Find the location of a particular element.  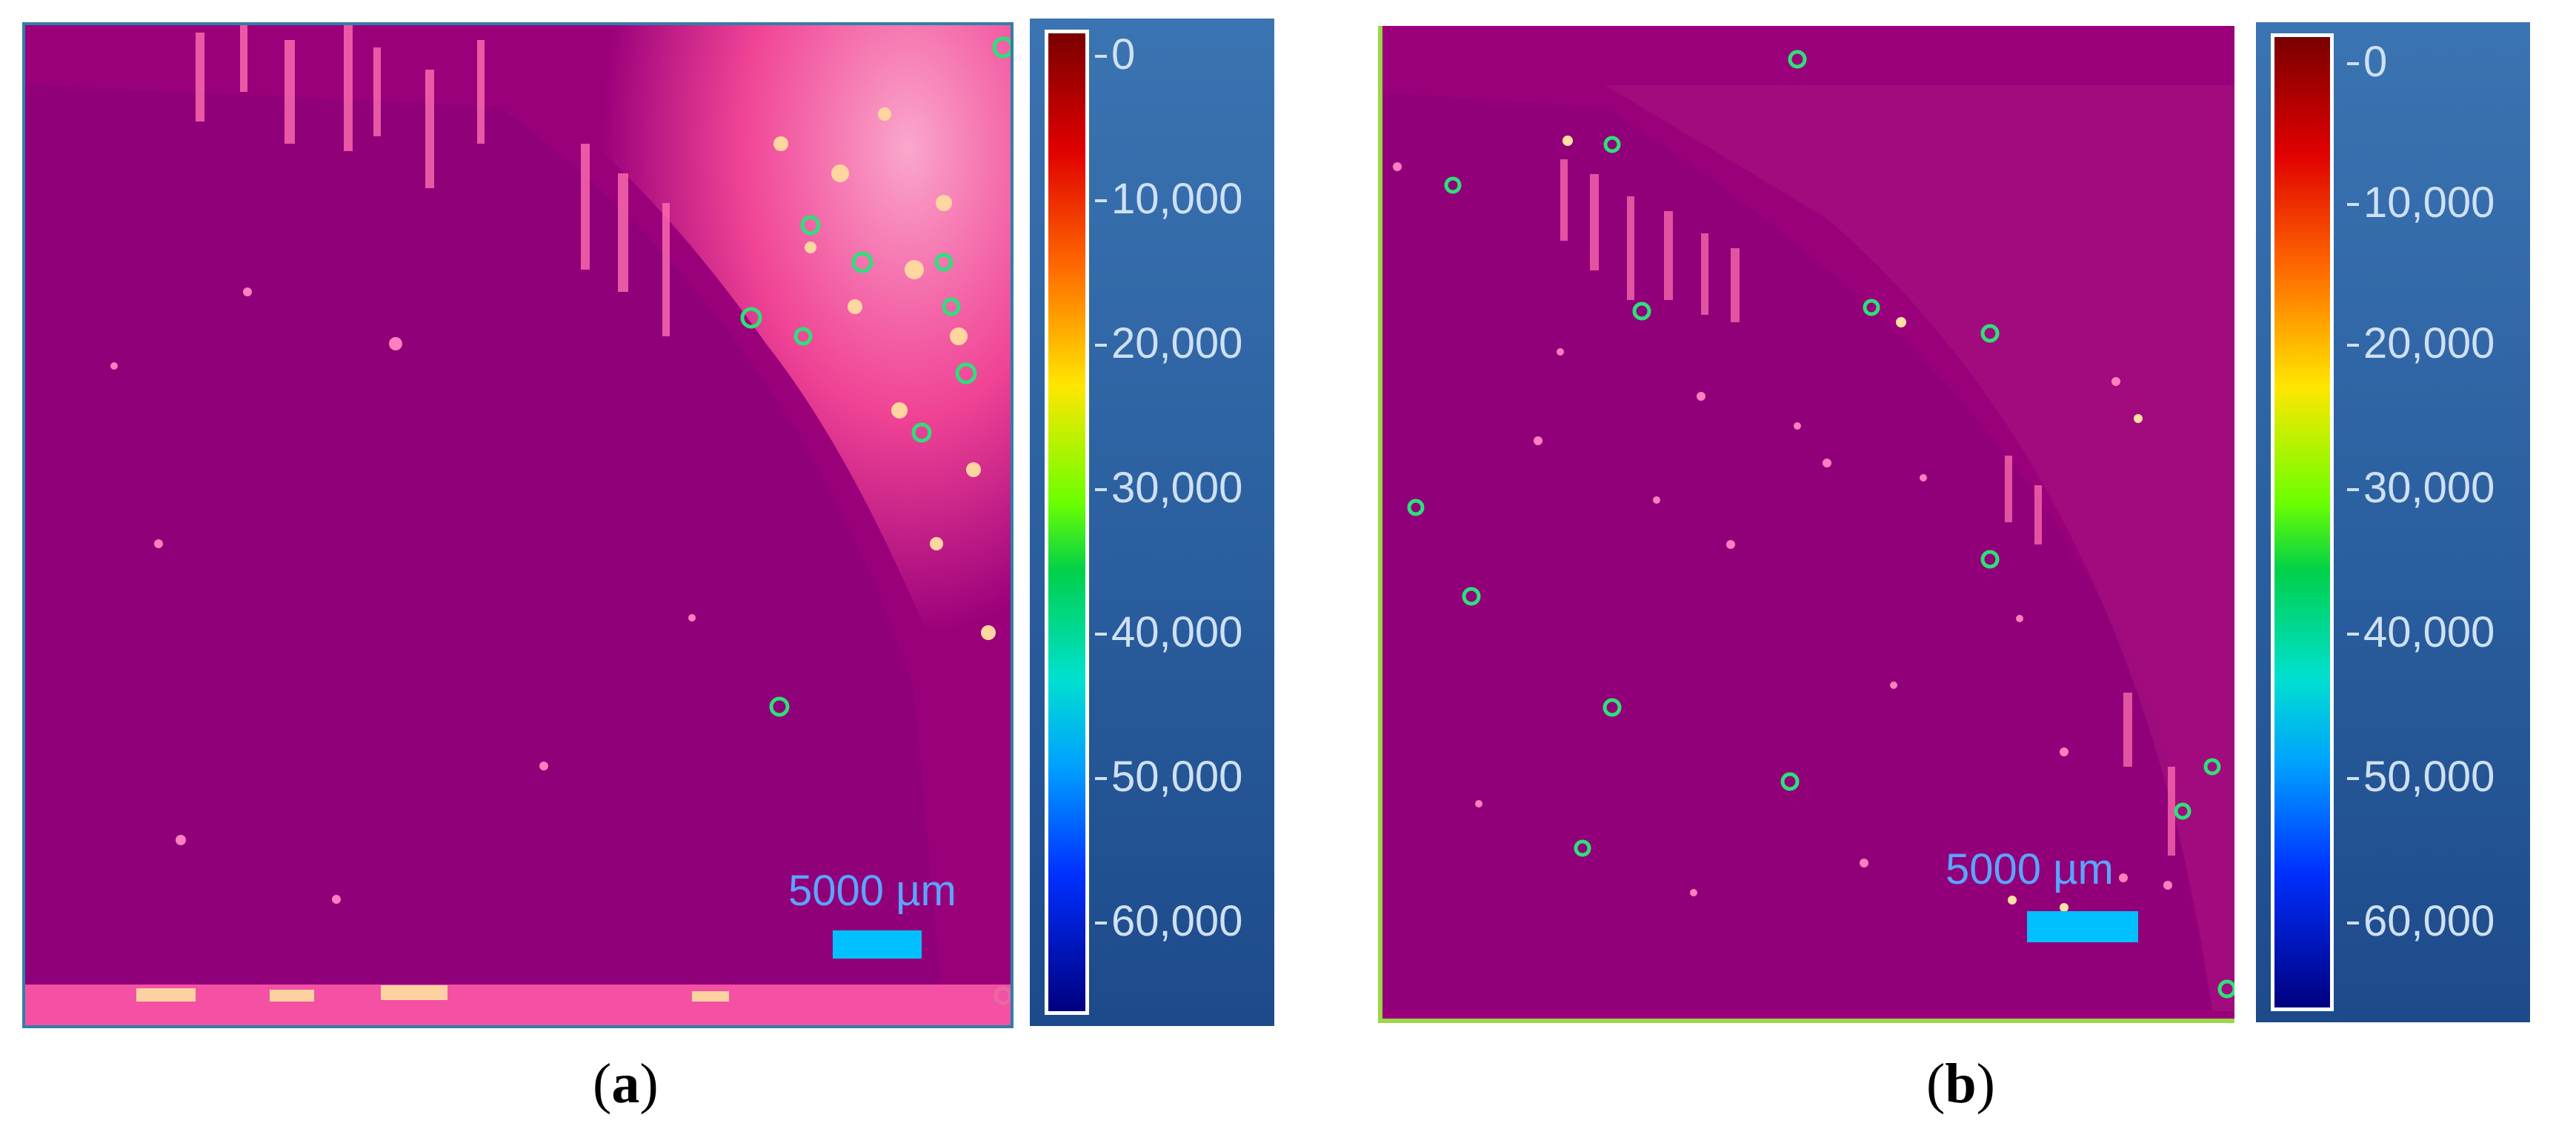

panel-b-tick-6: 60,000 is located at coordinates (2420, 921).